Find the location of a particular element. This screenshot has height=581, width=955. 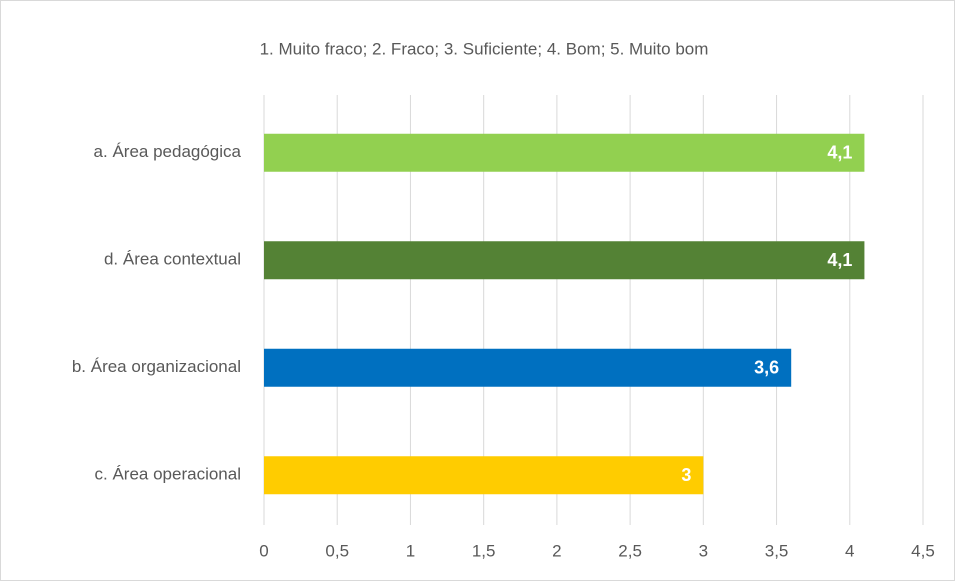

x-tick-label: 4,5 is located at coordinates (923, 550).